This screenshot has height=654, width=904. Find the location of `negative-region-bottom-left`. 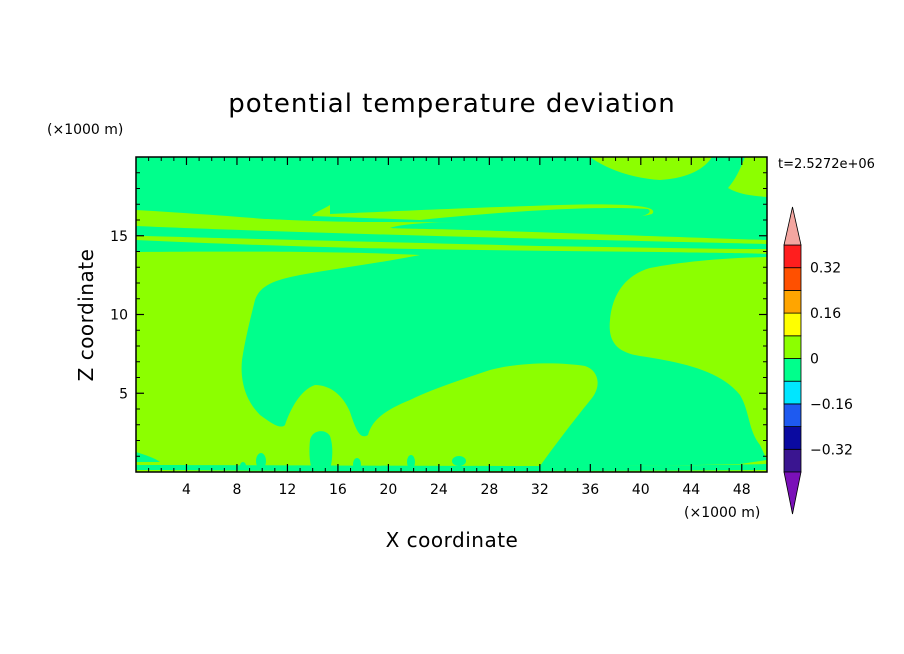

negative-region-bottom-left is located at coordinates (148, 457).